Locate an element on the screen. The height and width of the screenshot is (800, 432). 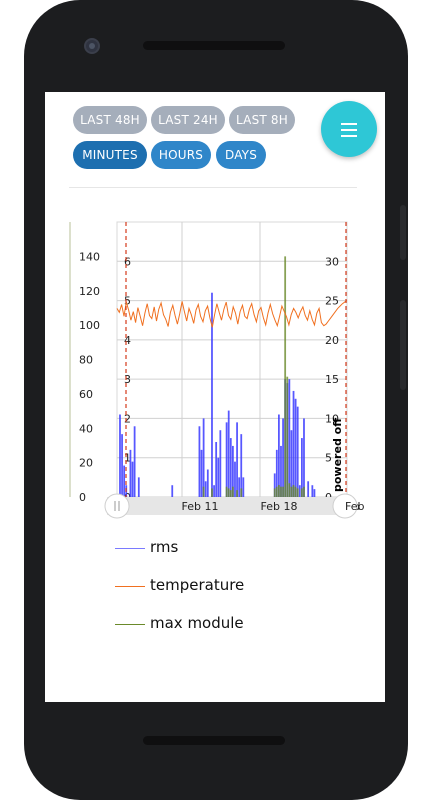
right-axis-tick-label: 5 is located at coordinates (328, 458).